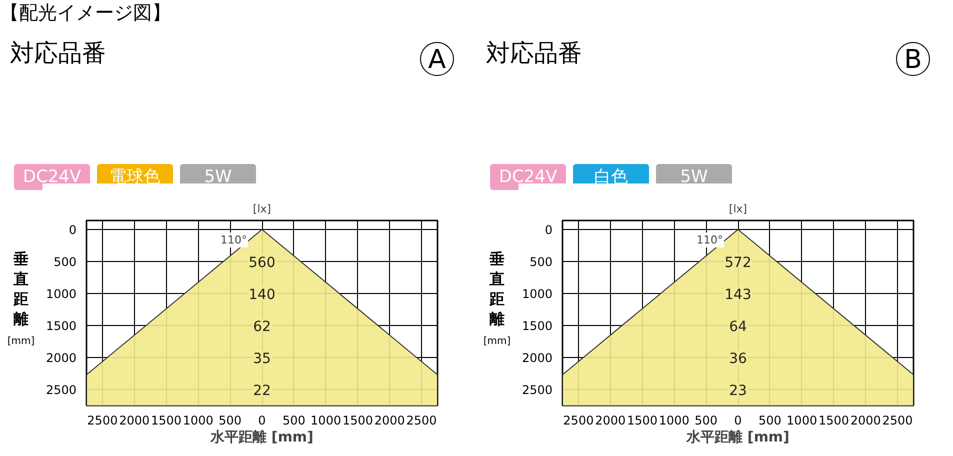 The width and height of the screenshot is (953, 456). What do you see at coordinates (738, 262) in the screenshot?
I see `annotation: 572` at bounding box center [738, 262].